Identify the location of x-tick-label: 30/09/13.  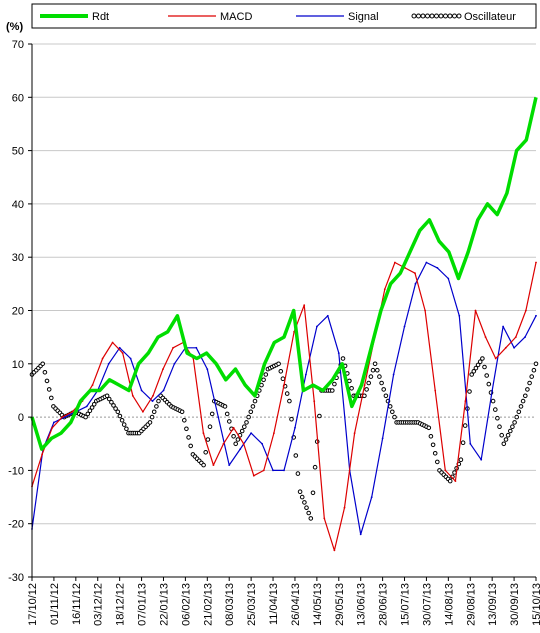
(515, 604).